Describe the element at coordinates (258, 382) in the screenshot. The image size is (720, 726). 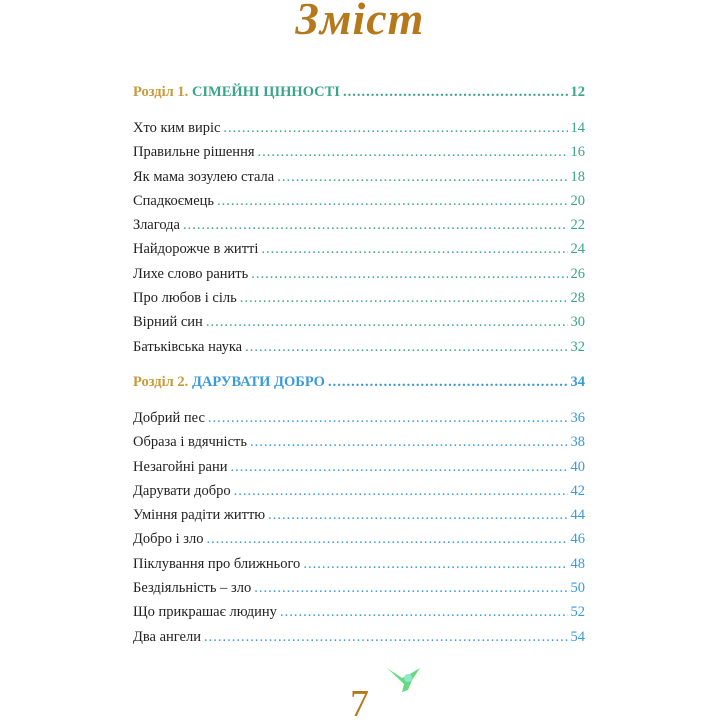
I see `section-name: ДАРУВАТИ ДОБРО` at that location.